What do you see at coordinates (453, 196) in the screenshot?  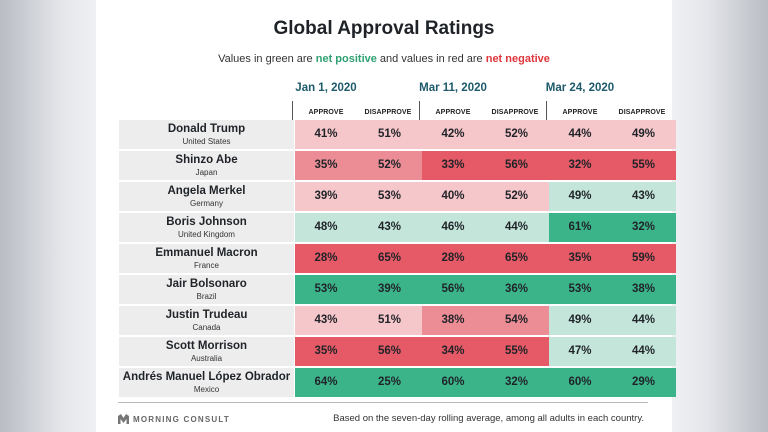 I see `approve-value-cell: 40%` at bounding box center [453, 196].